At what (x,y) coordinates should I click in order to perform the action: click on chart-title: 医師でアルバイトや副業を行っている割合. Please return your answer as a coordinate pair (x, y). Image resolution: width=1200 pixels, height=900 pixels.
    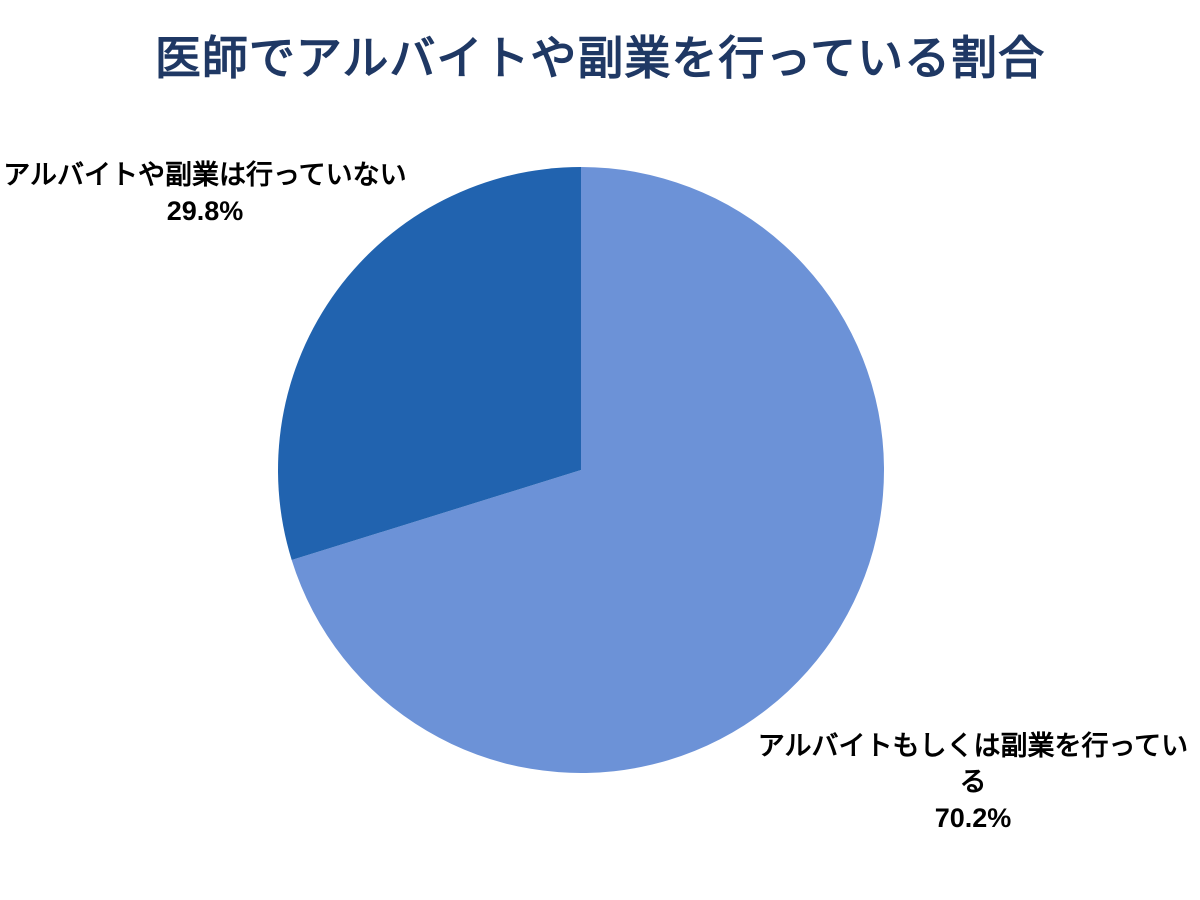
    Looking at the image, I should click on (600, 58).